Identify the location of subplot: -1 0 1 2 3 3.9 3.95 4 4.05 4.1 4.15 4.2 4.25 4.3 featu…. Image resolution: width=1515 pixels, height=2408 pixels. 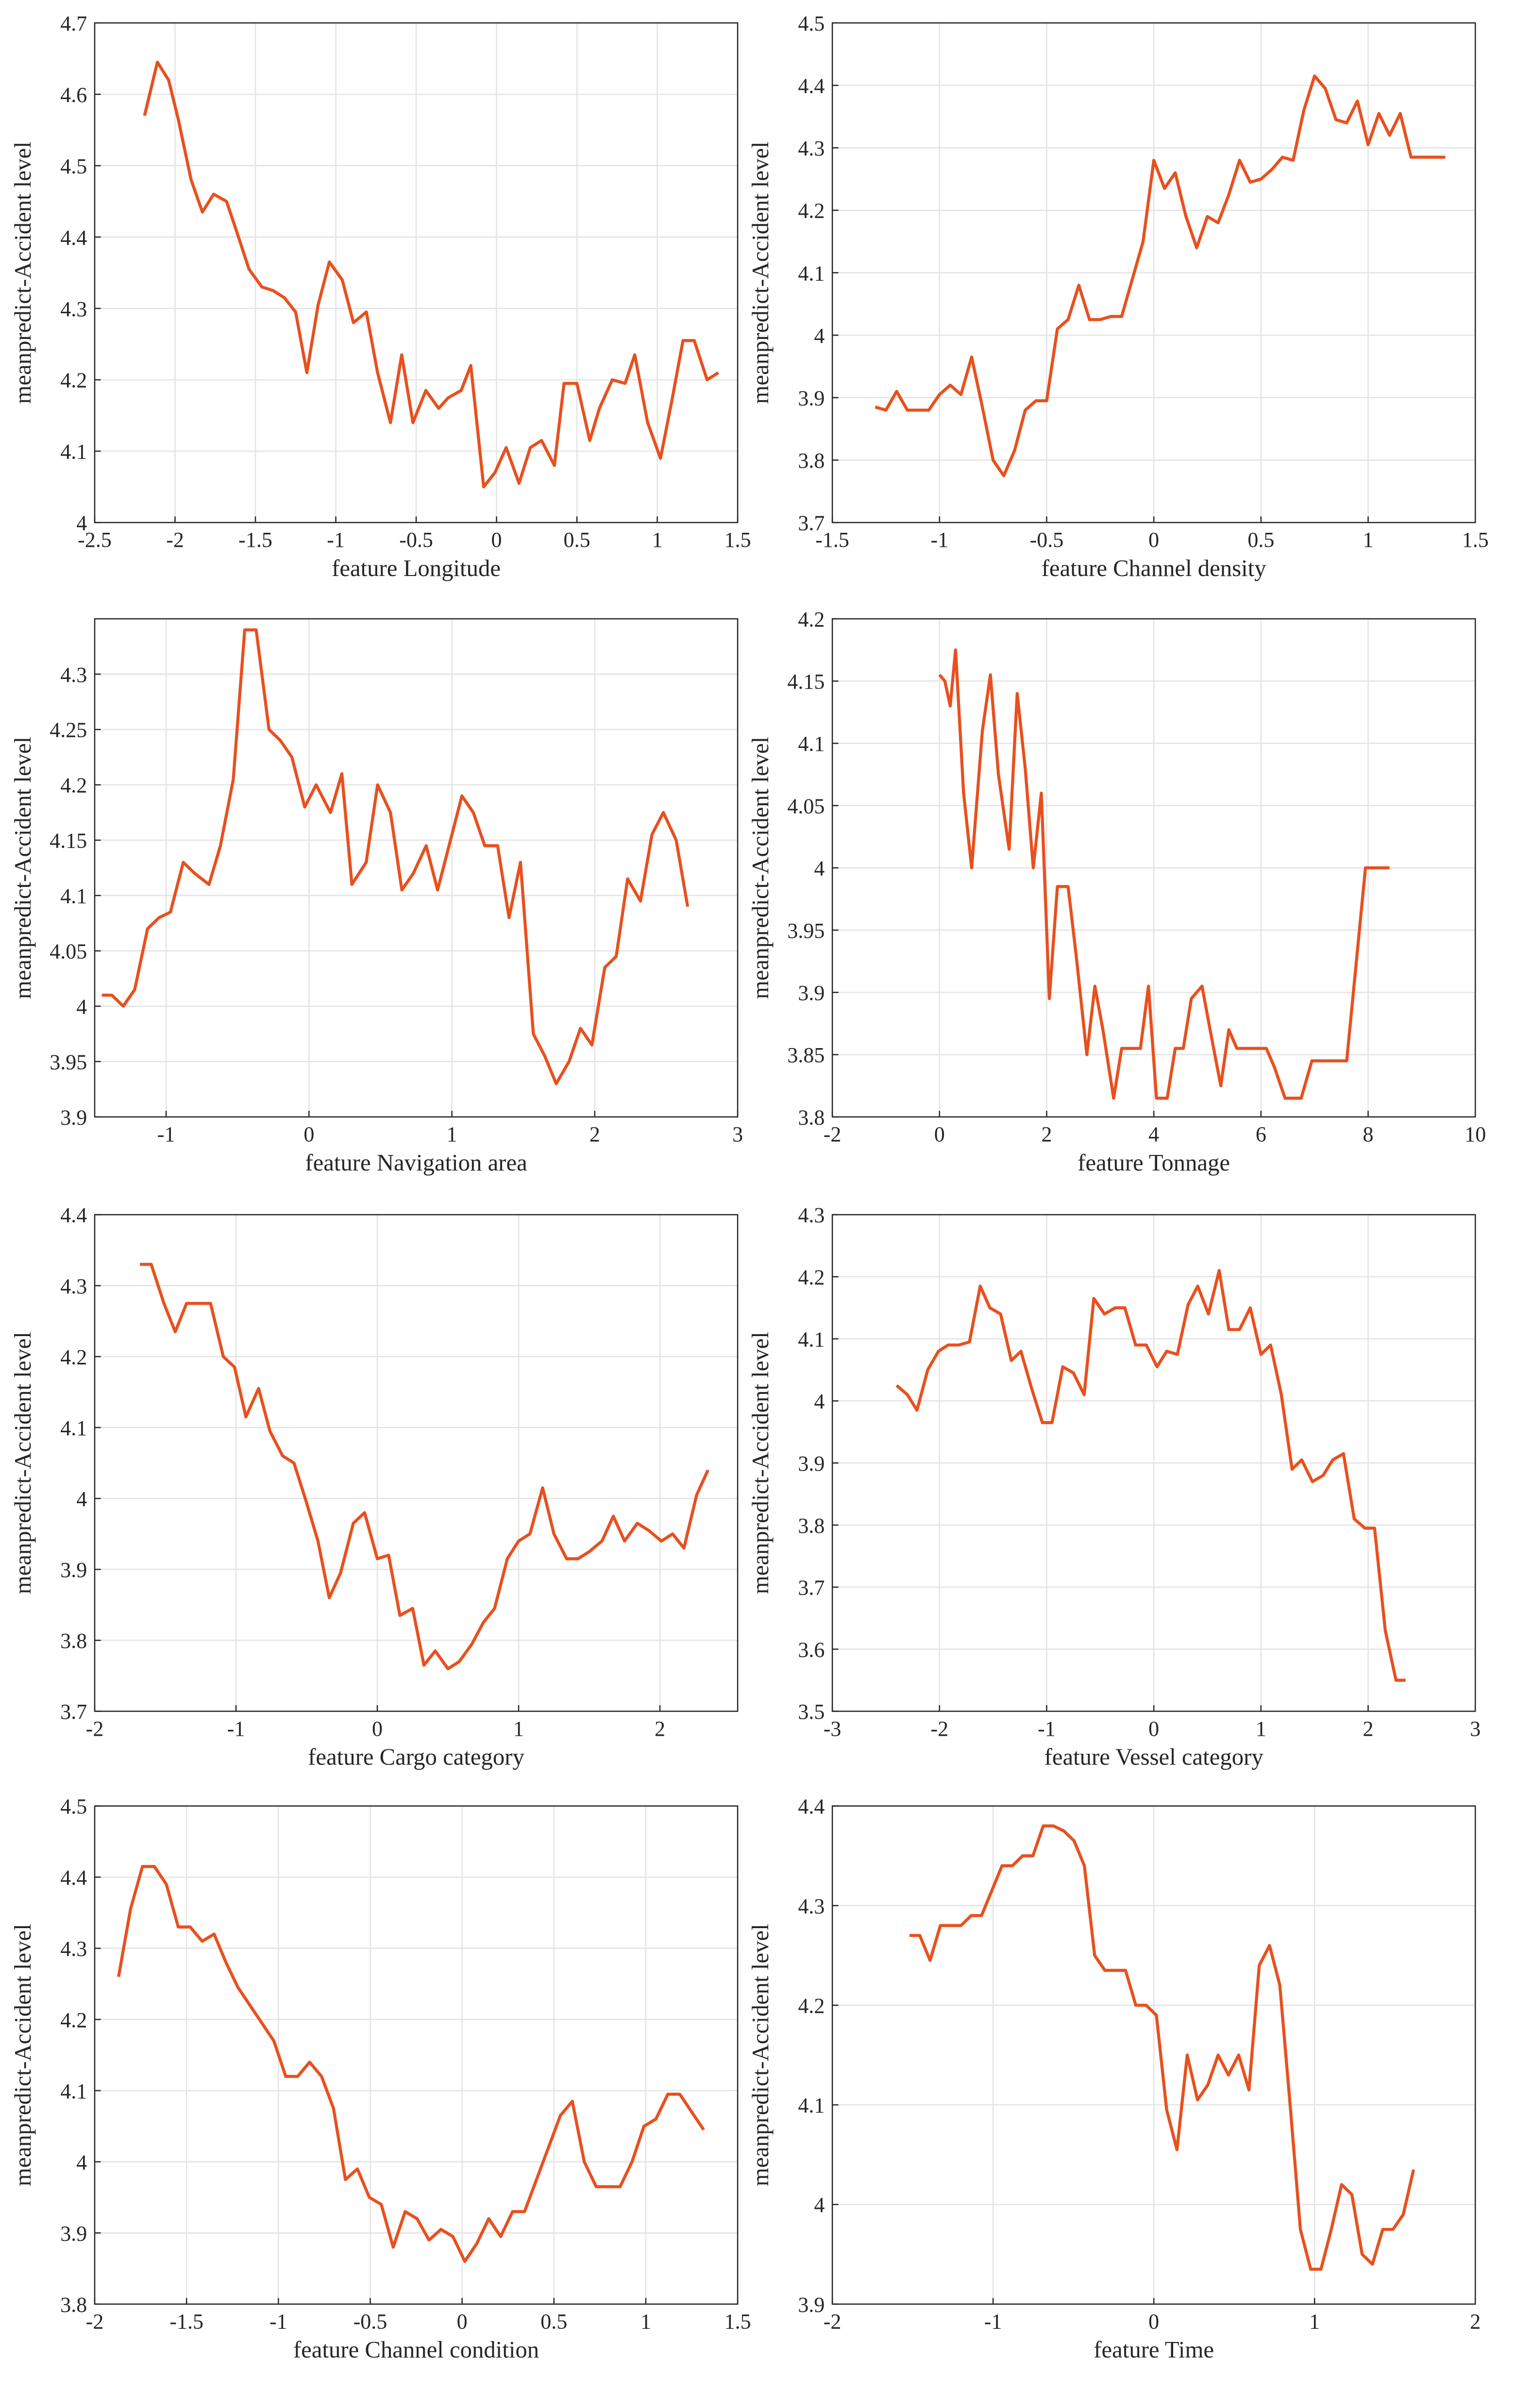
(376, 897).